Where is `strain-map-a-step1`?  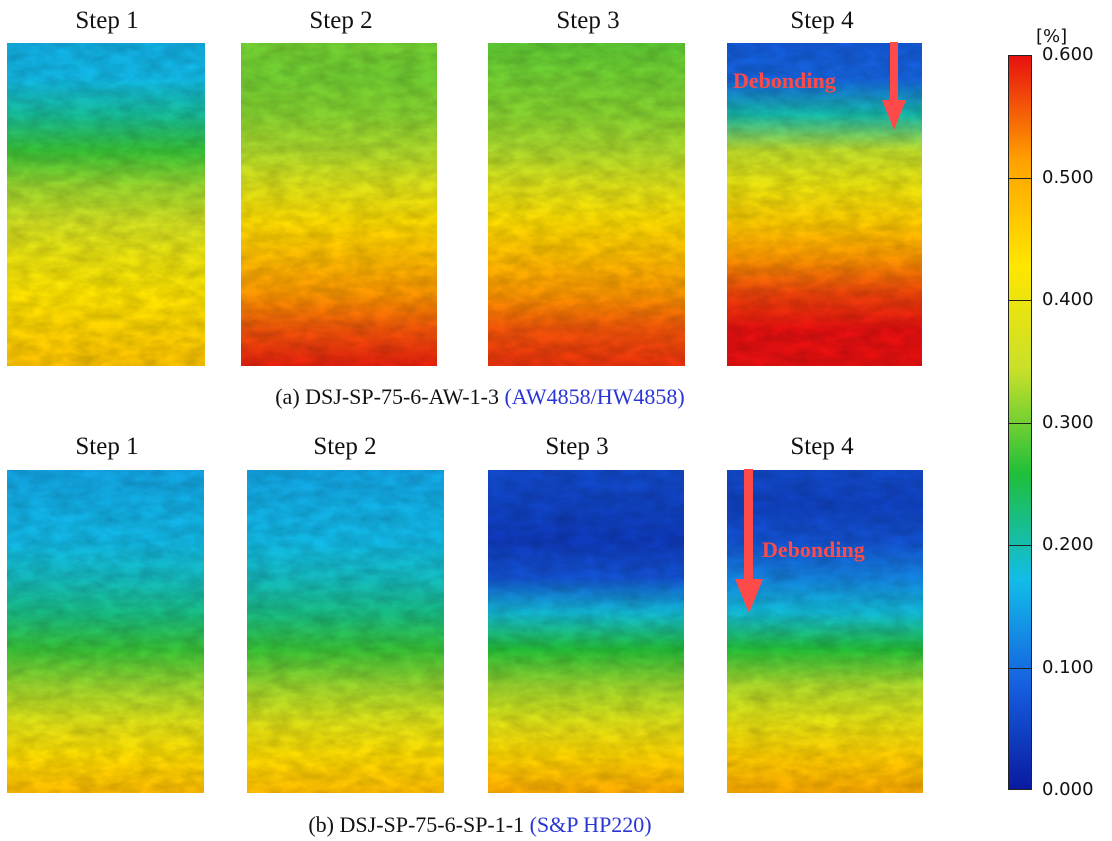 strain-map-a-step1 is located at coordinates (106, 204).